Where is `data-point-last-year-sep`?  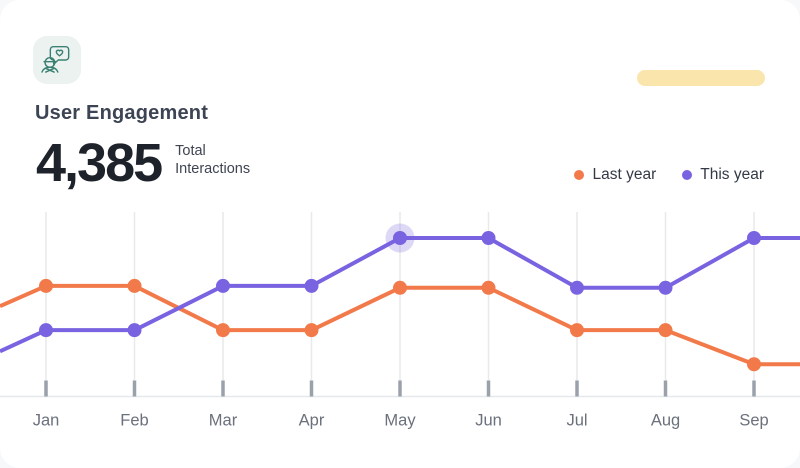 data-point-last-year-sep is located at coordinates (754, 364).